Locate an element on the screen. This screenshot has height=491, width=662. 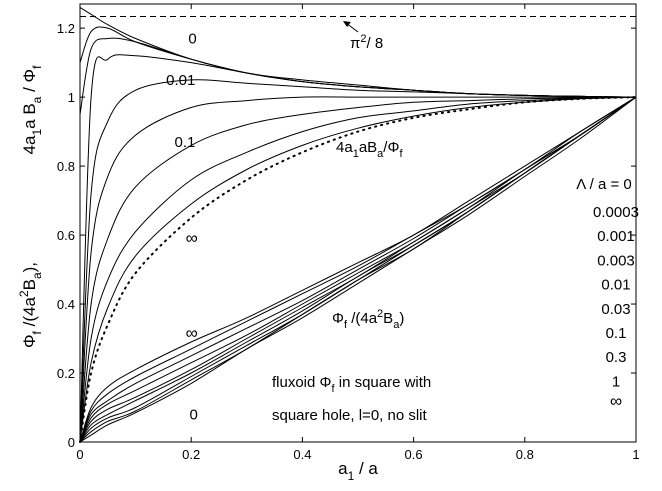
series-label-0: 0 is located at coordinates (192, 39).